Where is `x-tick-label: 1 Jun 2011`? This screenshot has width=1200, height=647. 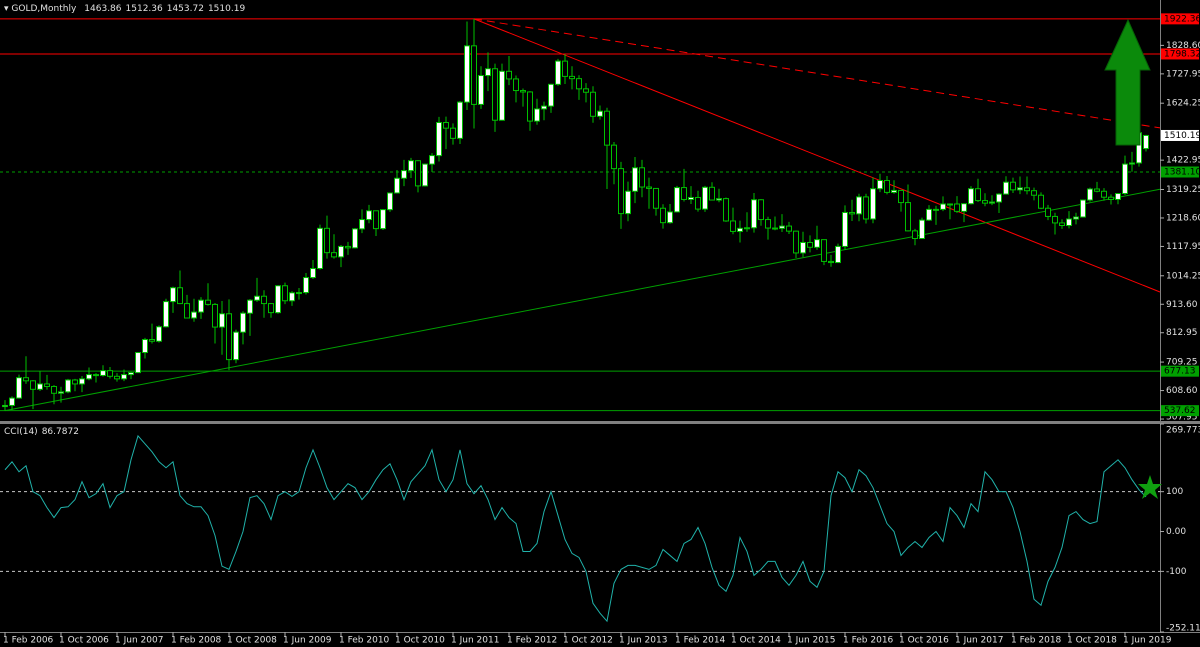 x-tick-label: 1 Jun 2011 is located at coordinates (475, 641).